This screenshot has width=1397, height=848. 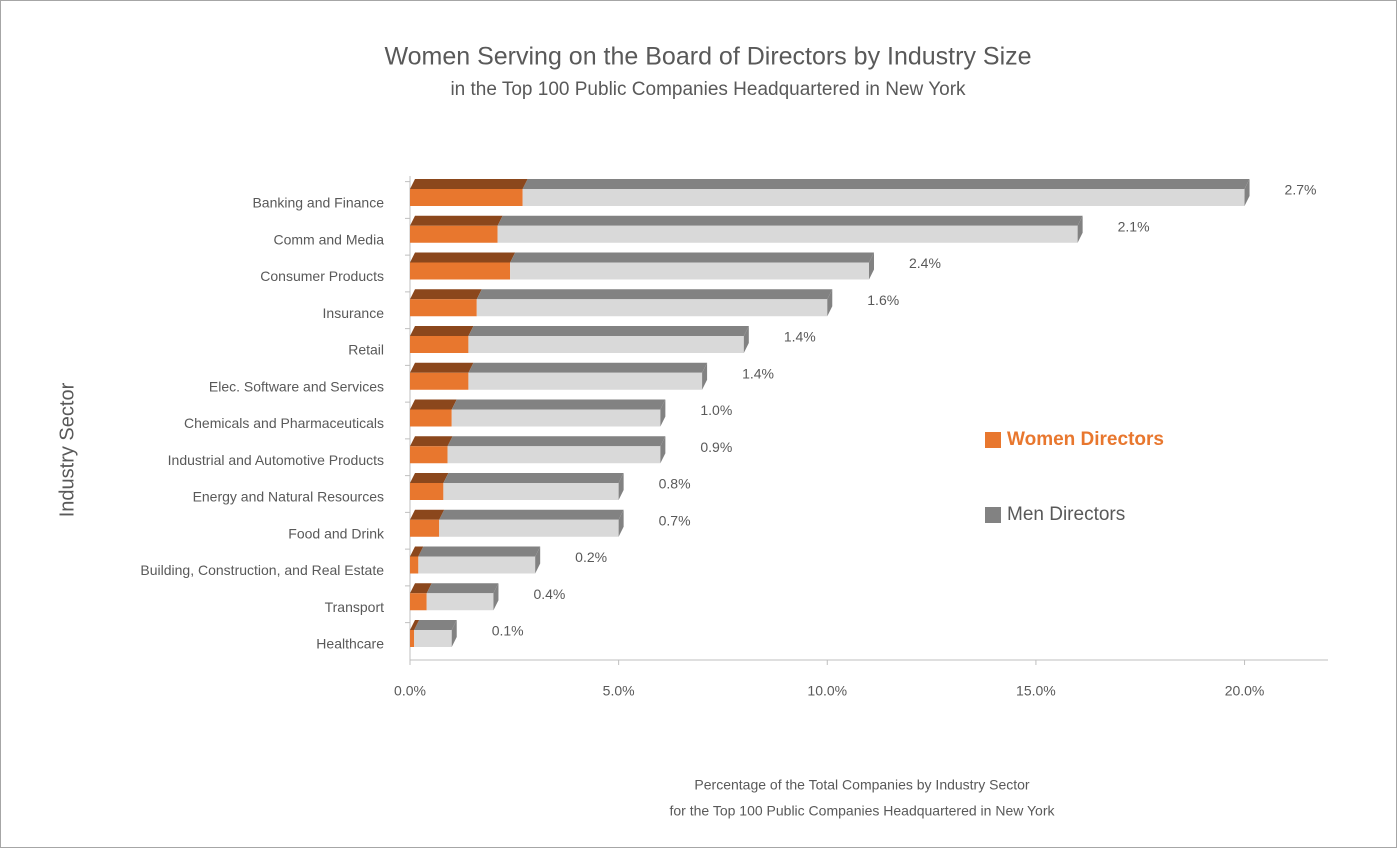 I want to click on data-label: 0.7%, so click(x=675, y=520).